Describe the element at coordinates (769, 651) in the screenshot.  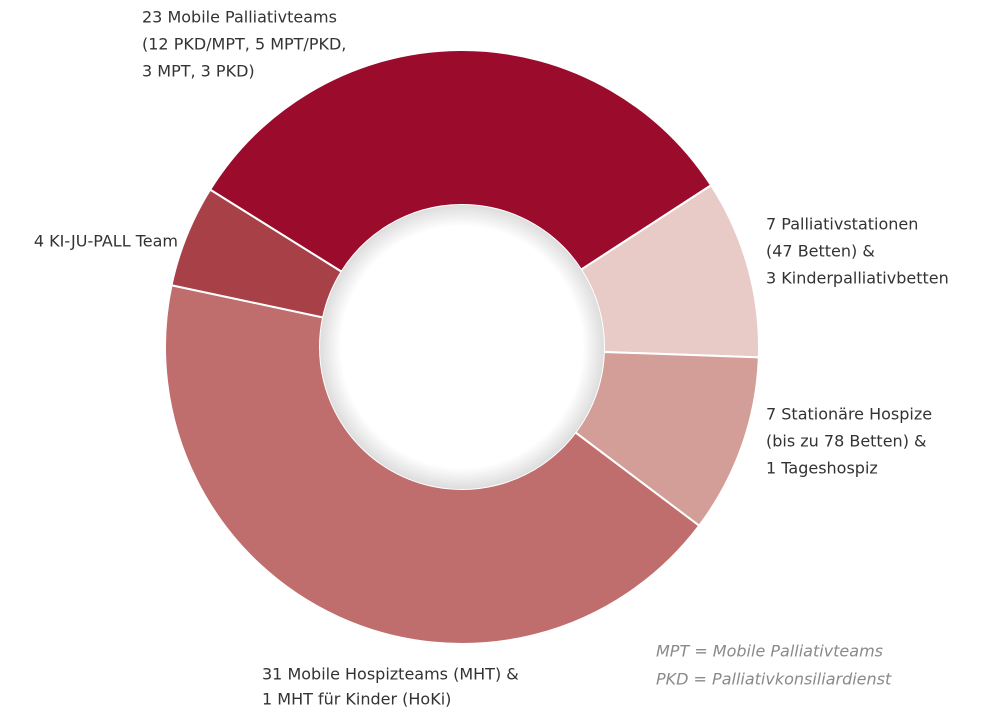
I see `note: MPT = Mobile Palliativteams` at that location.